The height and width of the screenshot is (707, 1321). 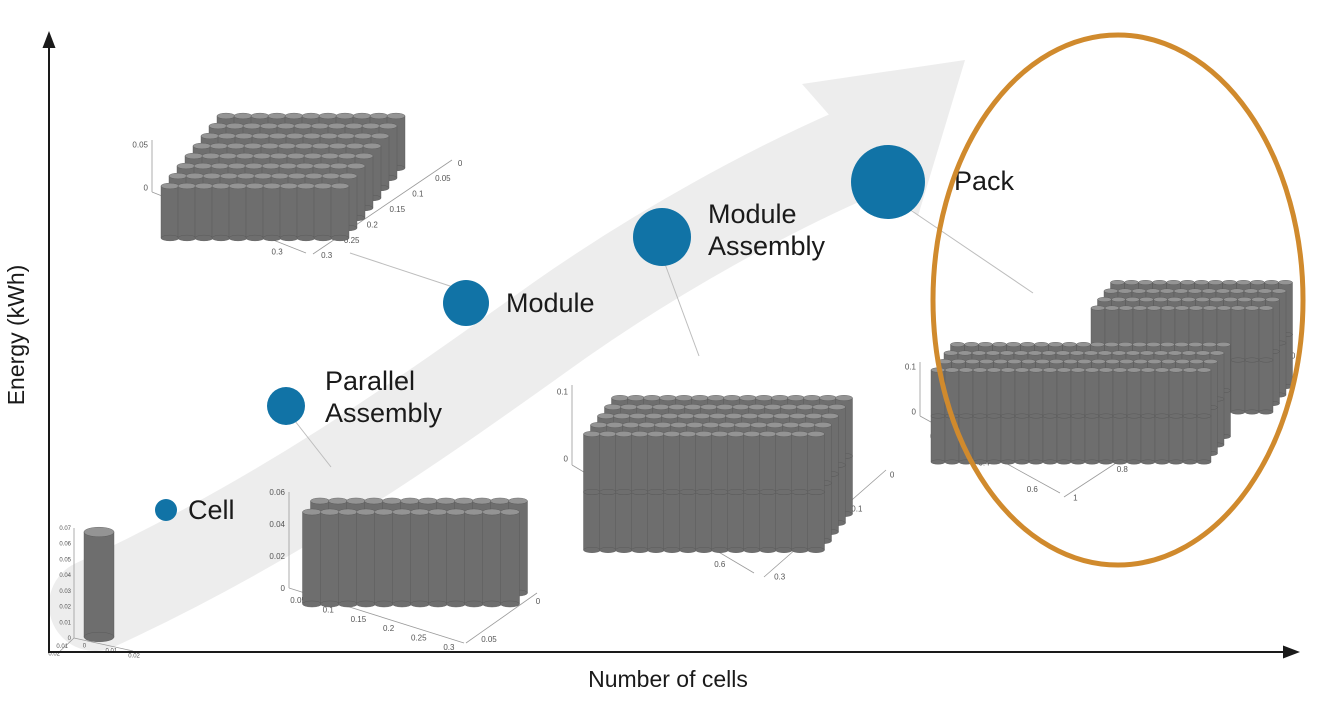 What do you see at coordinates (682, 310) in the screenshot?
I see `connector-line` at bounding box center [682, 310].